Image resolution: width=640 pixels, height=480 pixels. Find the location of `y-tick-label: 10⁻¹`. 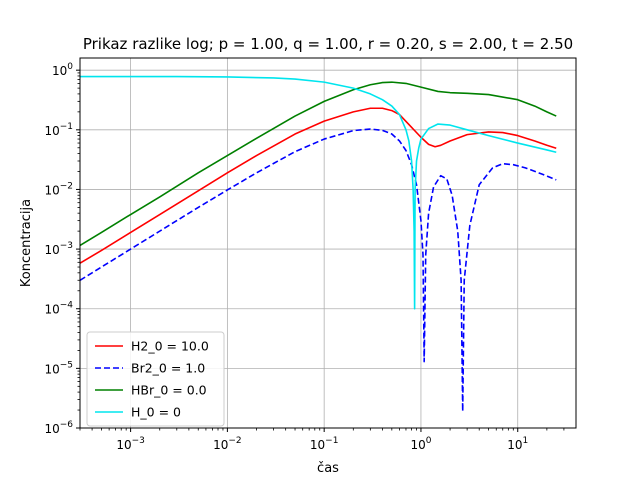

y-tick-label: 10⁻¹ is located at coordinates (58, 130).